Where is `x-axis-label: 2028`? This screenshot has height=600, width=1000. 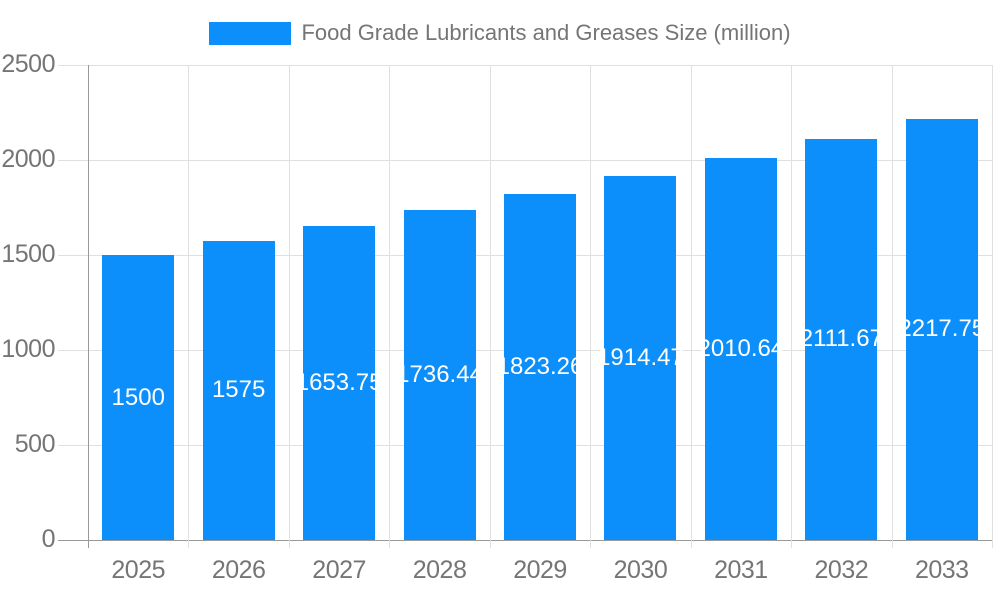
x-axis-label: 2028 is located at coordinates (439, 570).